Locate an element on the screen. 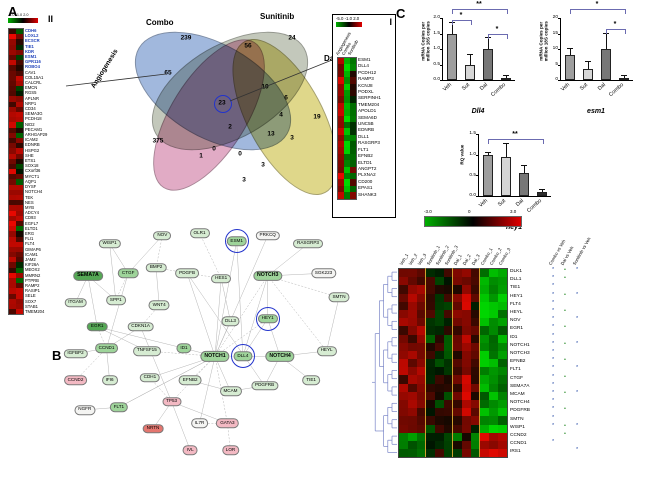  heatmap-row-label: TIE1 is located at coordinates (515, 288).